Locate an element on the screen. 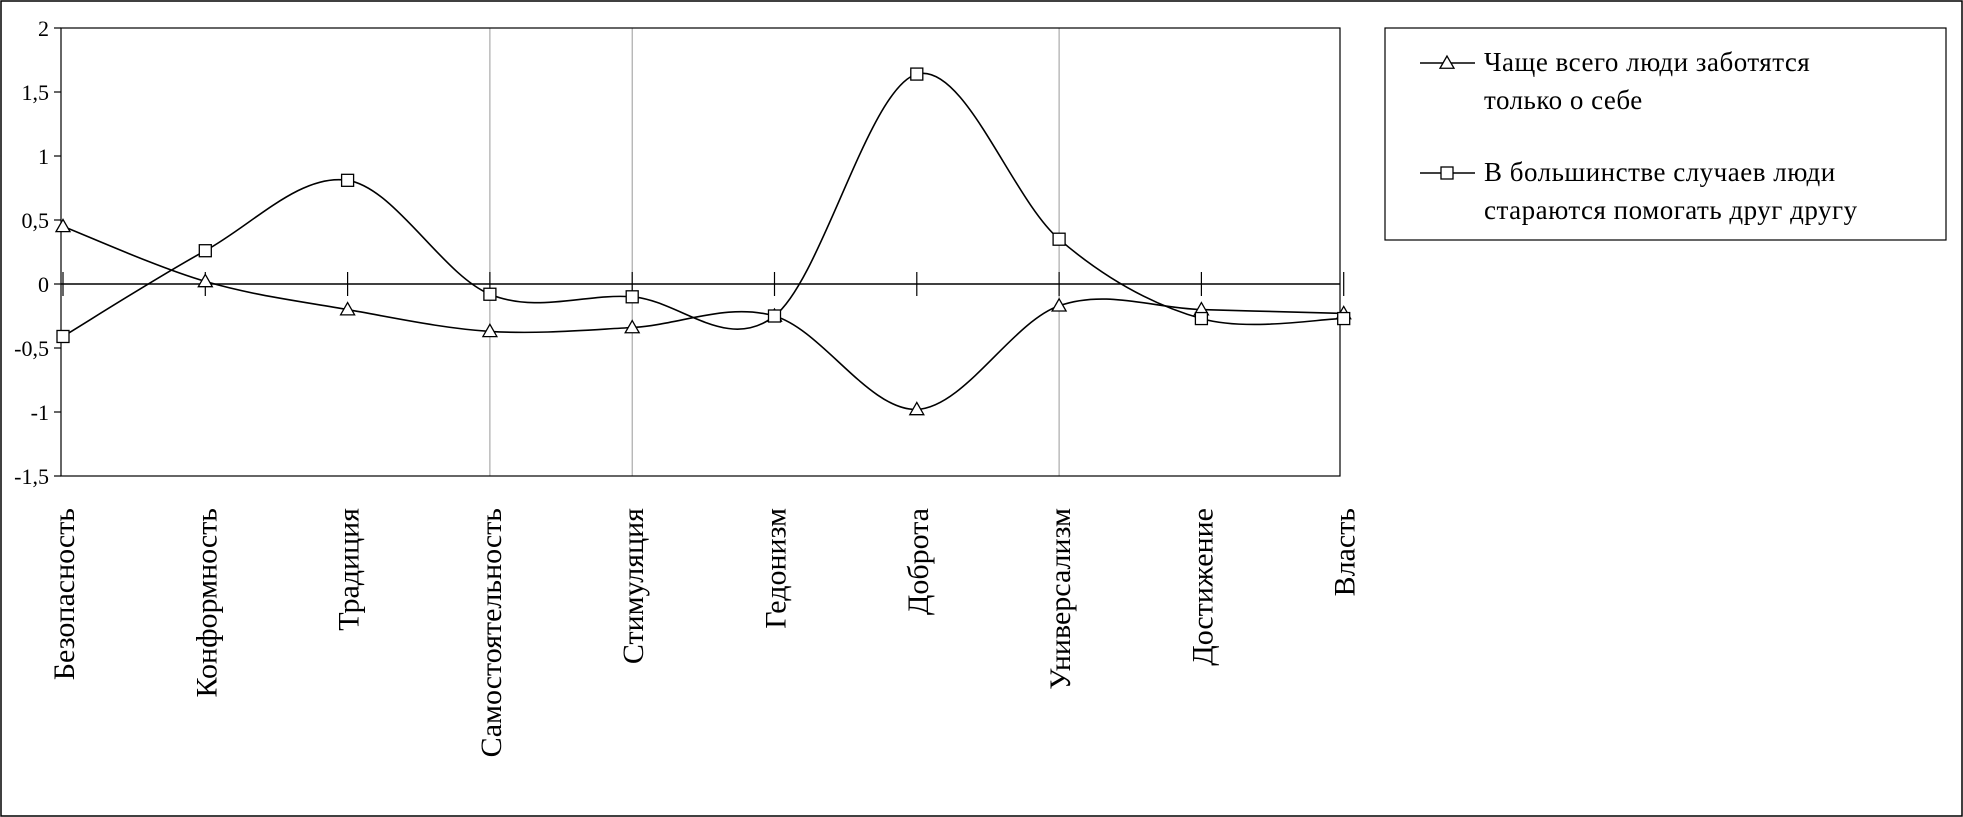  x-tick-label: Доброта is located at coordinates (918, 561).